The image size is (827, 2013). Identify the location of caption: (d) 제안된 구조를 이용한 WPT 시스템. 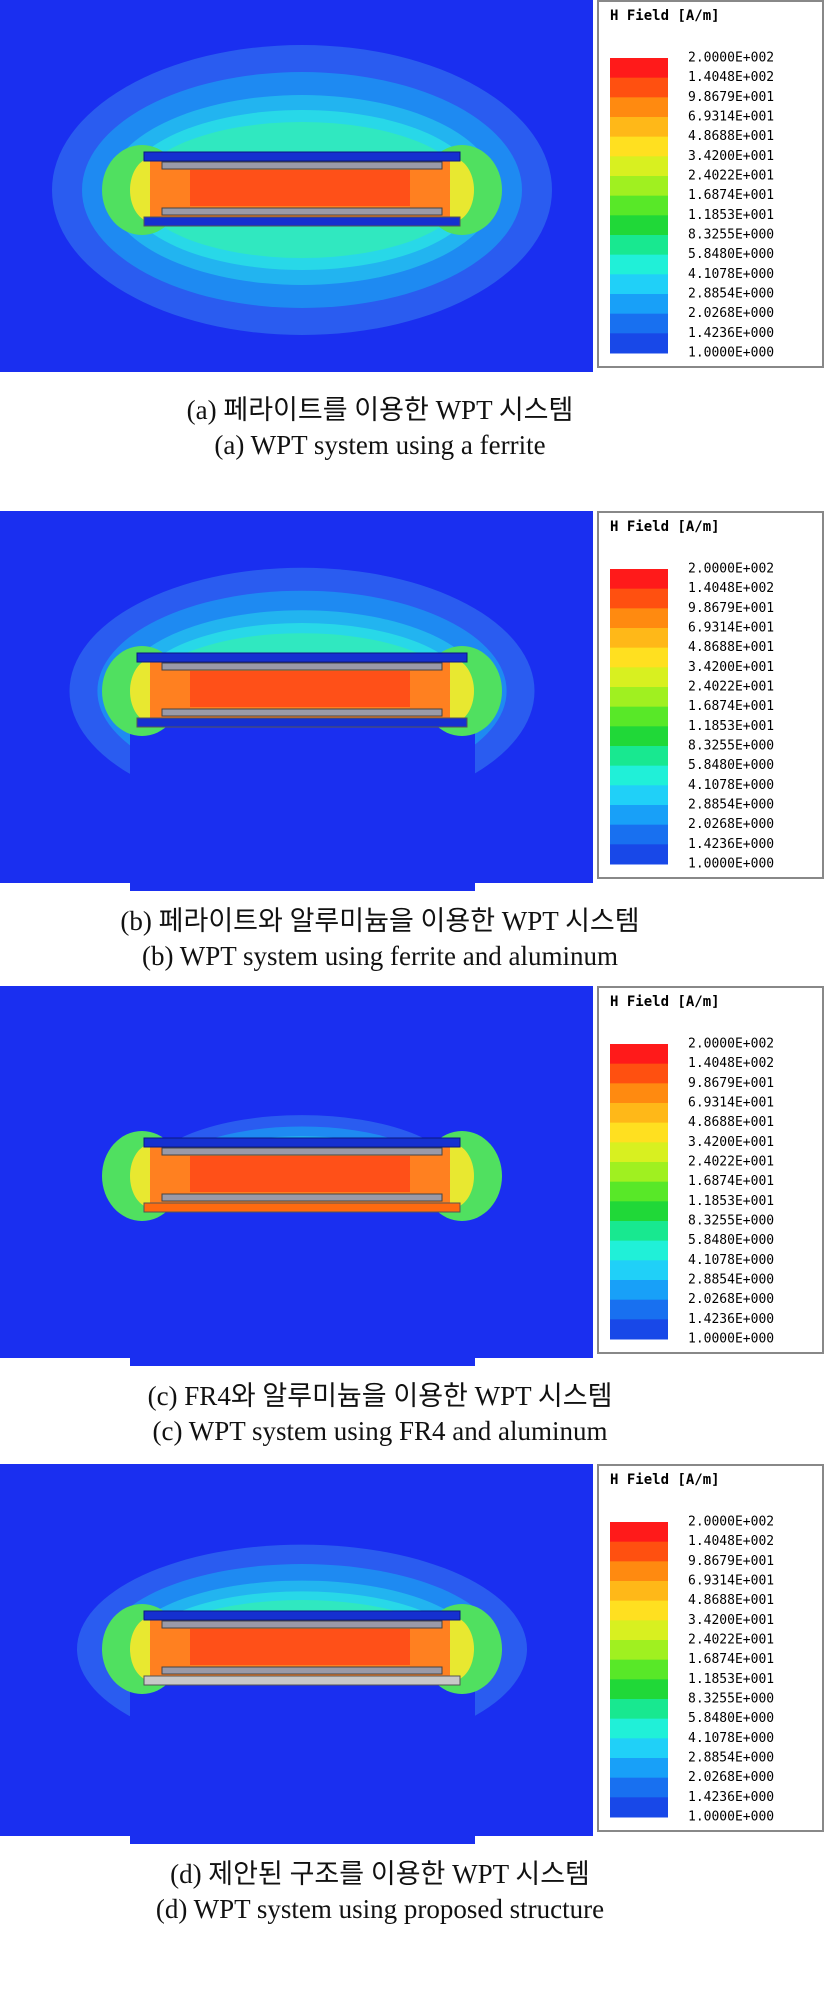
(380, 1874).